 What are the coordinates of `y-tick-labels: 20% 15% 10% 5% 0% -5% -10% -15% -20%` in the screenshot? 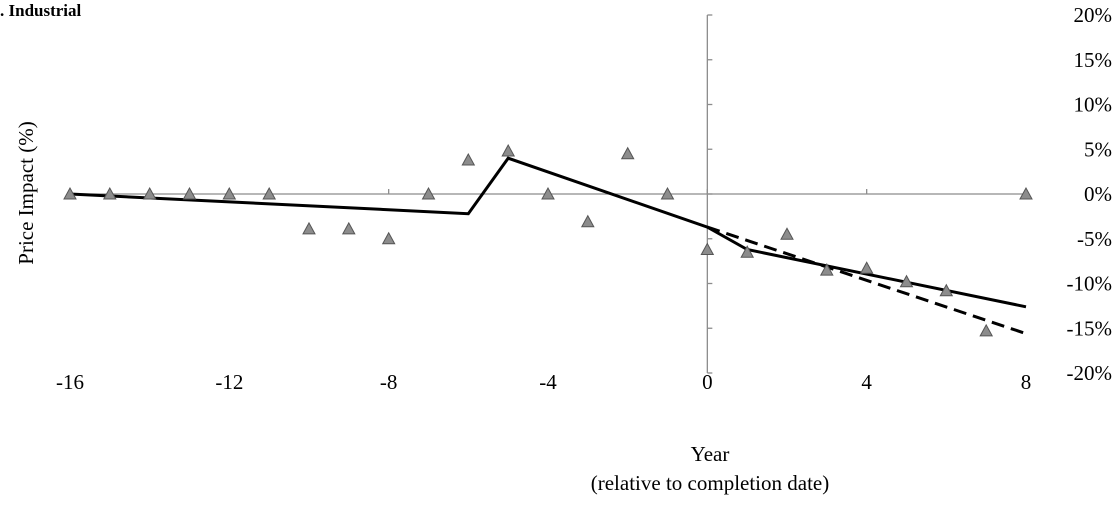 It's located at (1090, 194).